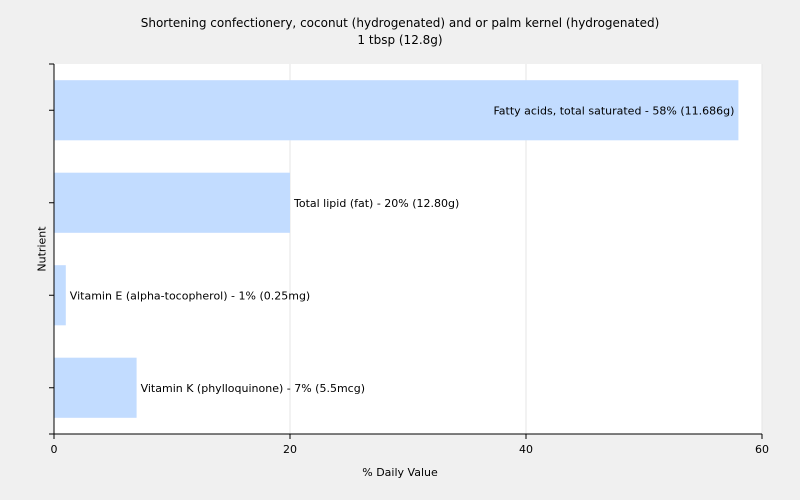 Image resolution: width=800 pixels, height=500 pixels. What do you see at coordinates (526, 449) in the screenshot?
I see `x-tick-label: 40` at bounding box center [526, 449].